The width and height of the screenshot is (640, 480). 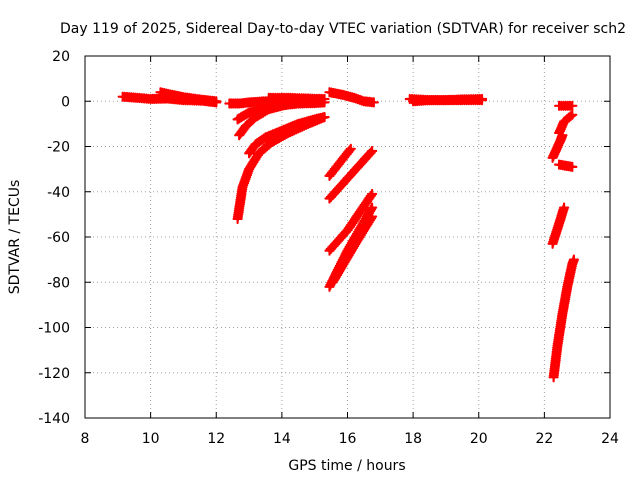 What do you see at coordinates (346, 466) in the screenshot?
I see `x-axis-title: GPS time / hours` at bounding box center [346, 466].